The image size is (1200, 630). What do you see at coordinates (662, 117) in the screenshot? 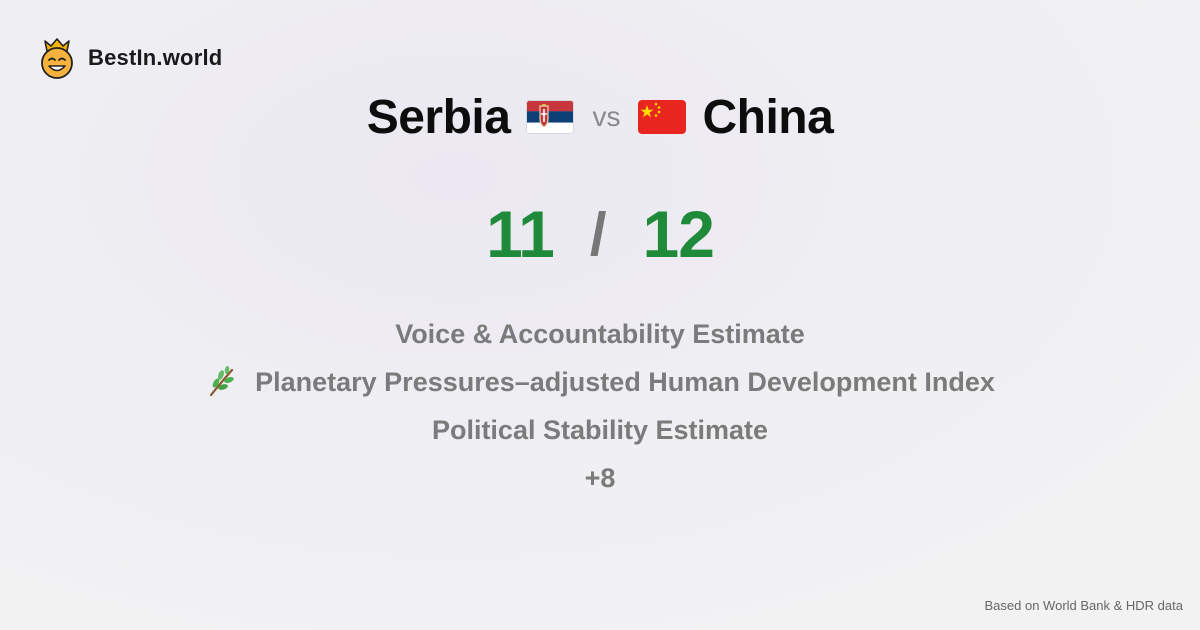
I see `china-flag-icon` at bounding box center [662, 117].